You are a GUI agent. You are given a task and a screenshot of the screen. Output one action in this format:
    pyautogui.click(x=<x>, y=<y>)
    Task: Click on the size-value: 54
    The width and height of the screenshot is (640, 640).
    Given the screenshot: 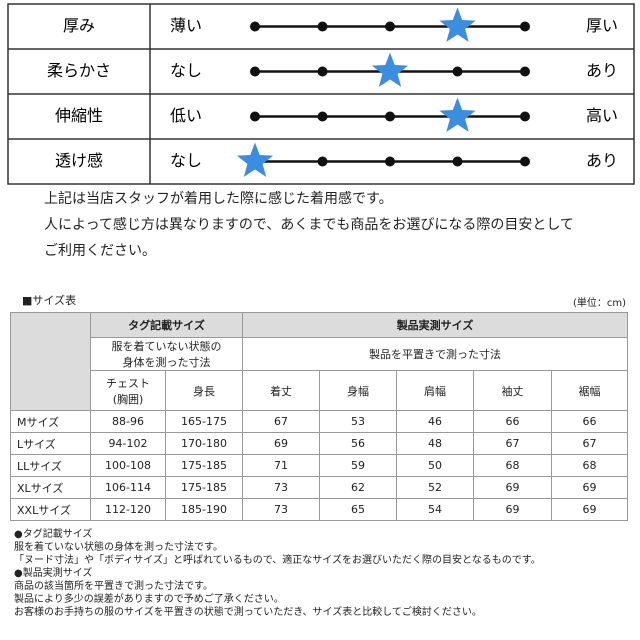 What is the action you would take?
    pyautogui.click(x=435, y=509)
    